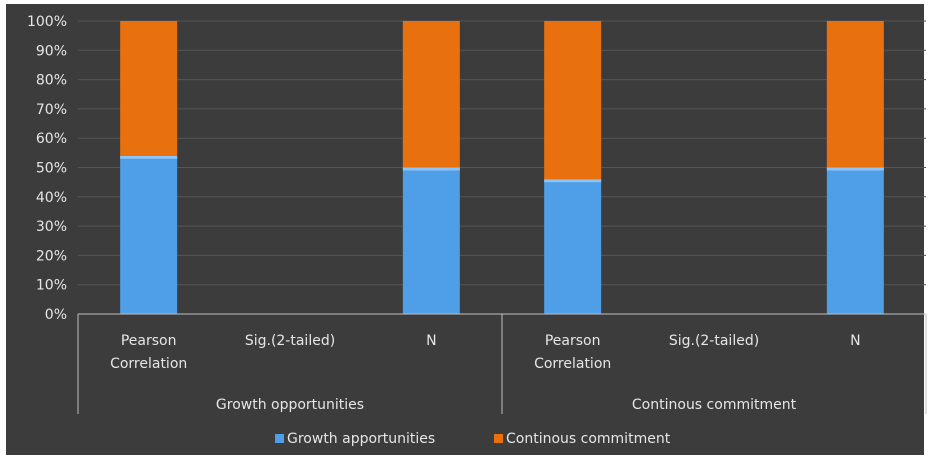 The width and height of the screenshot is (930, 463). What do you see at coordinates (51, 51) in the screenshot?
I see `y-tick-label: 90%` at bounding box center [51, 51].